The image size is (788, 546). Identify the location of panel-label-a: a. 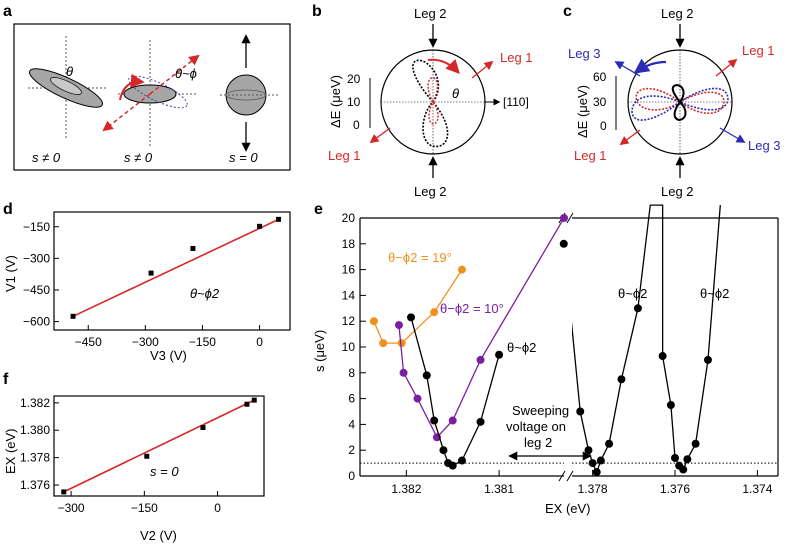
(7, 11).